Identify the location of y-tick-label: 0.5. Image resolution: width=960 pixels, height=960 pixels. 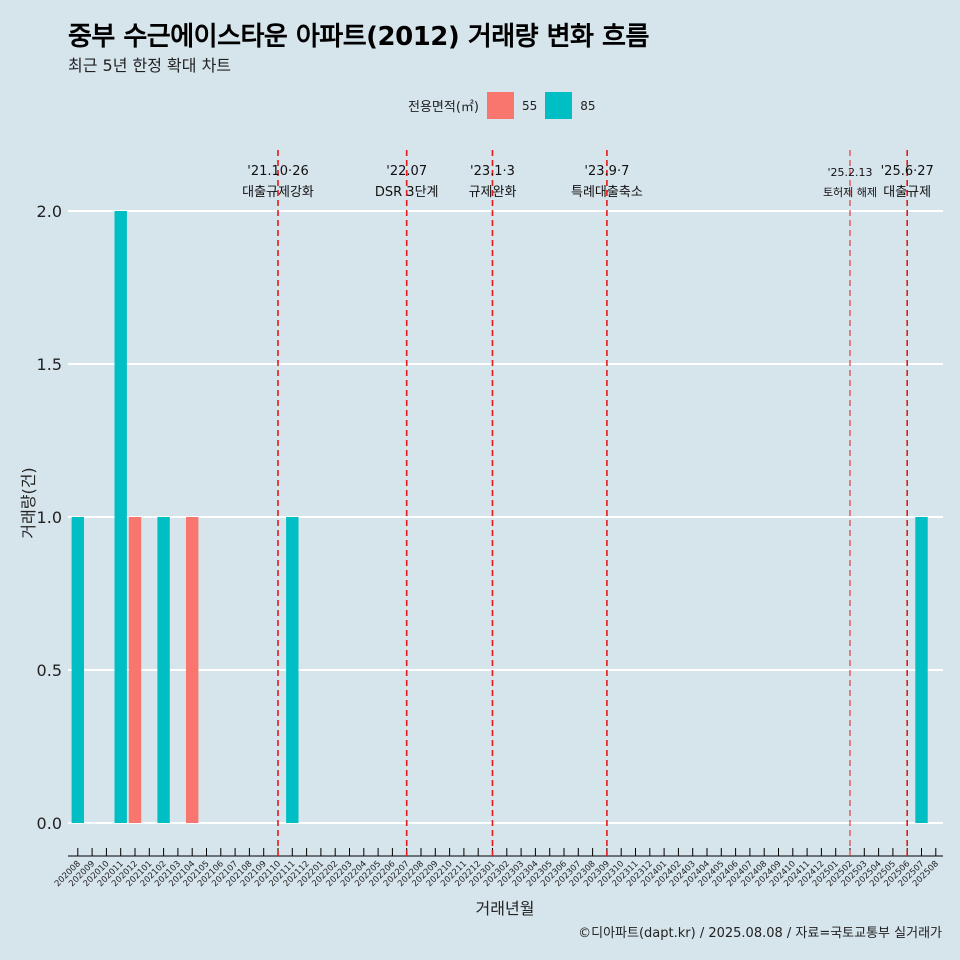
(49, 670).